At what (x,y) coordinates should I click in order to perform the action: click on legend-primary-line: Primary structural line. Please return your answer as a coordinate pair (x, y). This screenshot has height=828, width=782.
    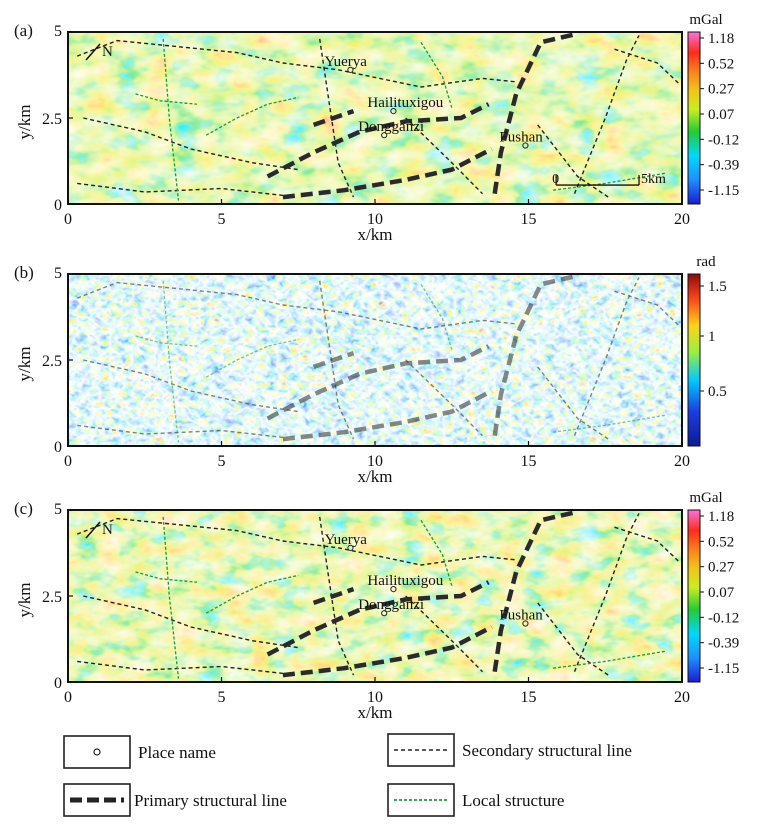
    Looking at the image, I should click on (175, 800).